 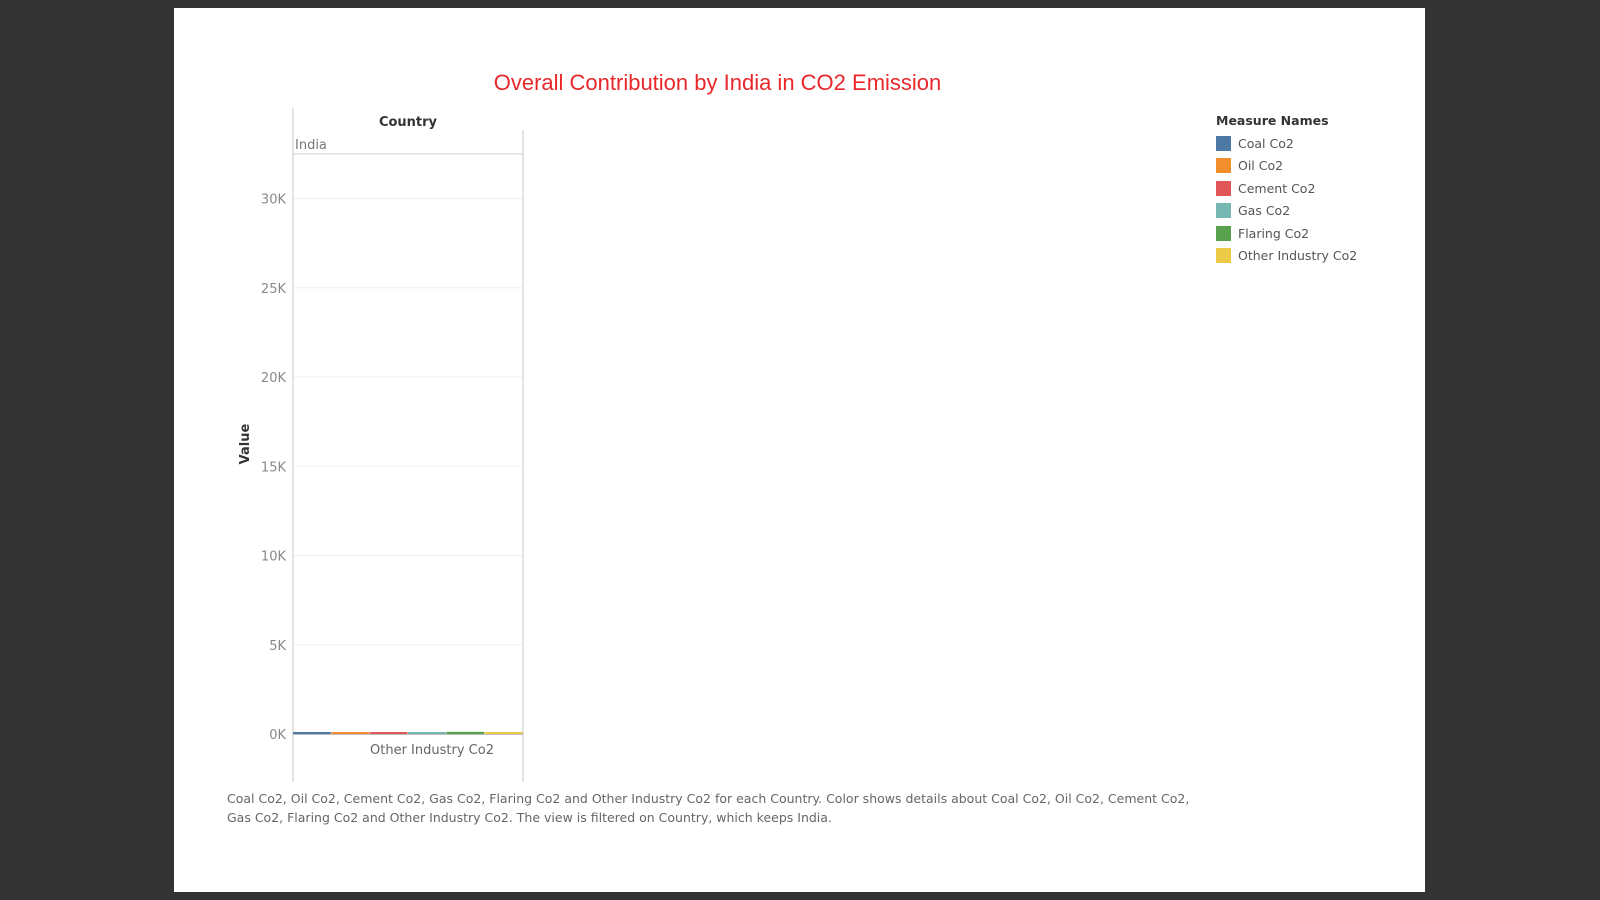 What do you see at coordinates (311, 145) in the screenshot?
I see `pane-label-india: India` at bounding box center [311, 145].